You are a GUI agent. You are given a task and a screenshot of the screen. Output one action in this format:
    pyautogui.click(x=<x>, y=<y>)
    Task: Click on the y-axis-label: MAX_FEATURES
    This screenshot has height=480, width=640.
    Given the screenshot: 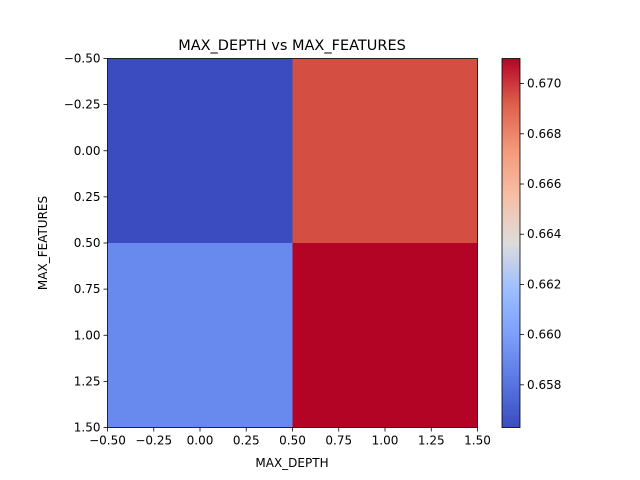 What is the action you would take?
    pyautogui.click(x=43, y=243)
    